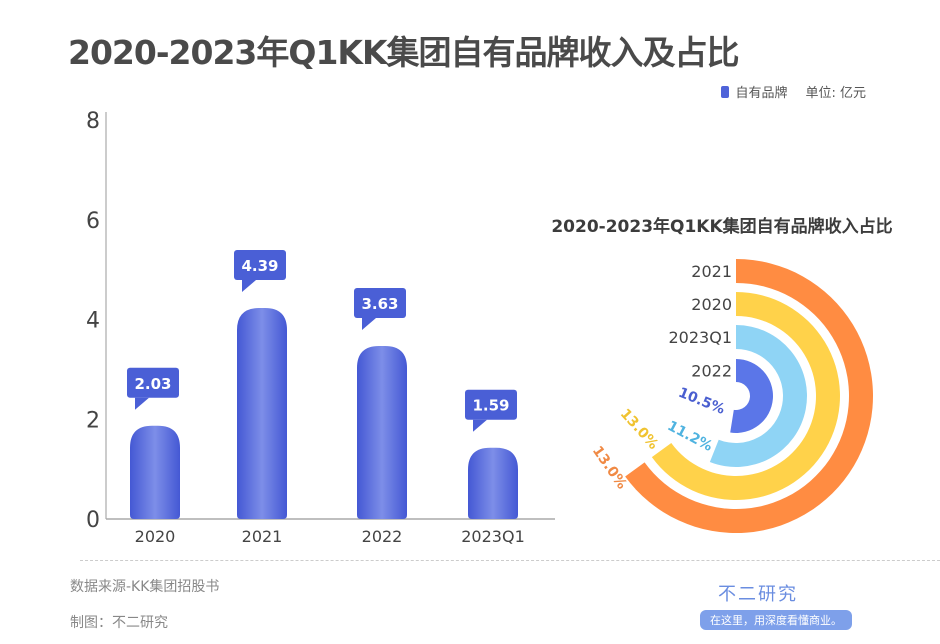 This screenshot has height=644, width=940. I want to click on y-tick-label: 0, so click(93, 520).